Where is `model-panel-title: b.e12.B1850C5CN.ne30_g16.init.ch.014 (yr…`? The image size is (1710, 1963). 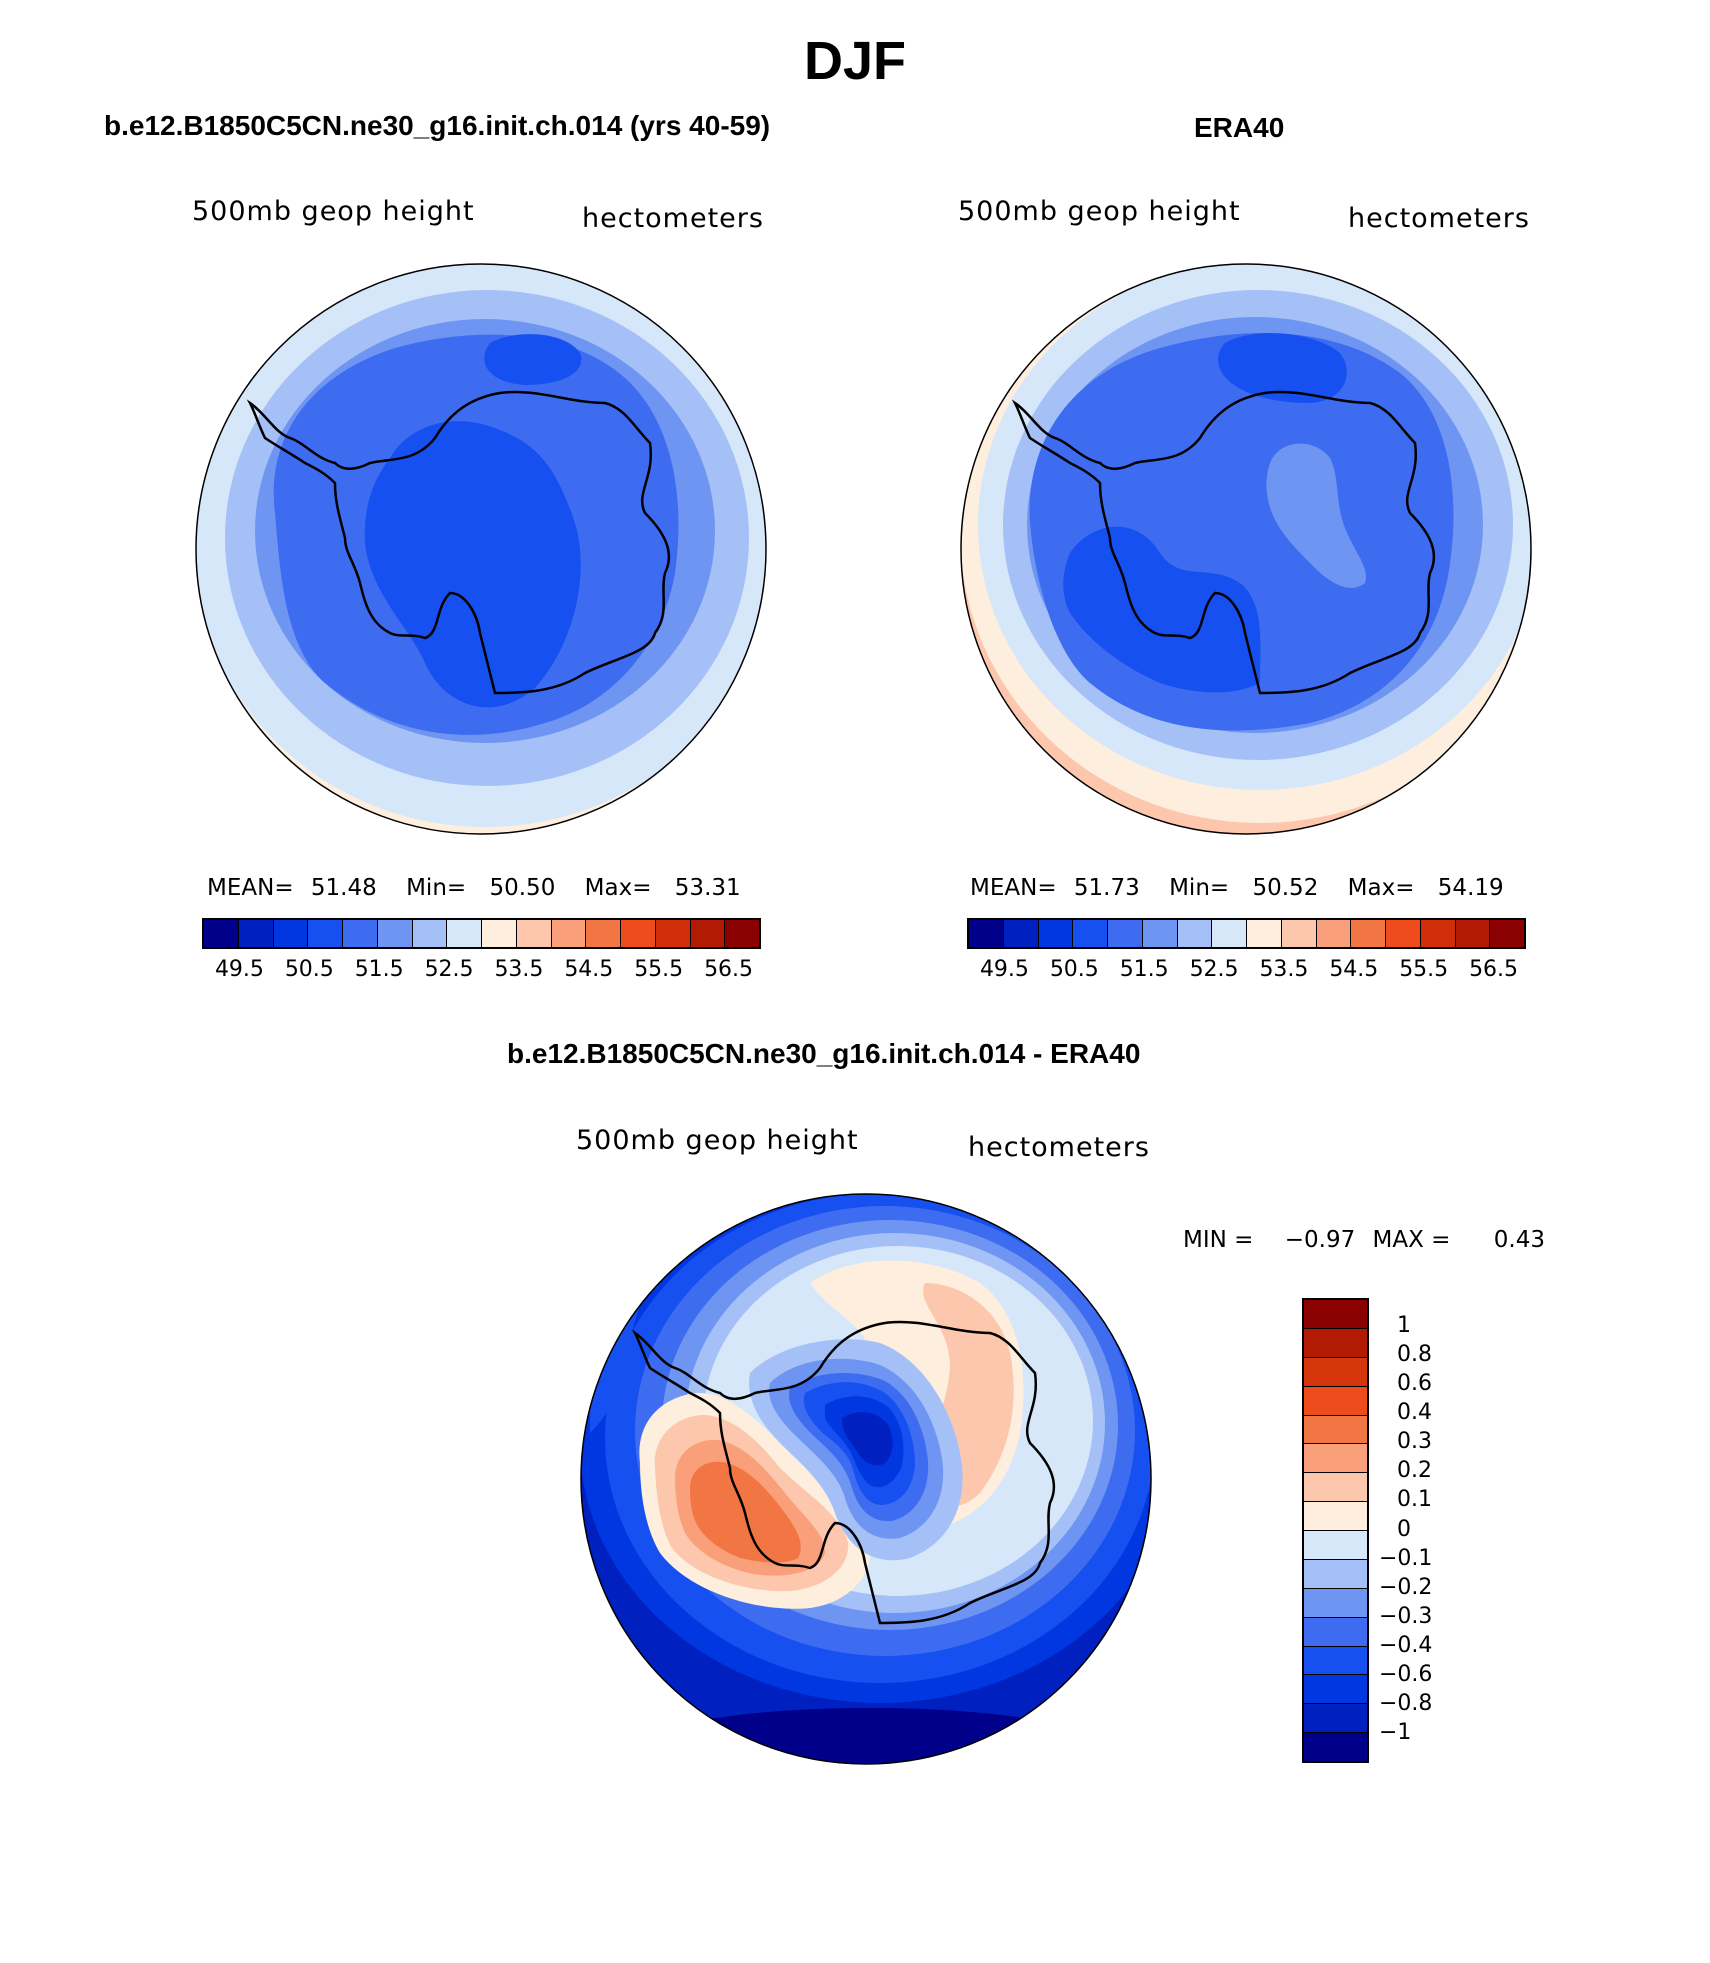
model-panel-title: b.e12.B1850C5CN.ne30_g16.init.ch.014 (yr… is located at coordinates (437, 125).